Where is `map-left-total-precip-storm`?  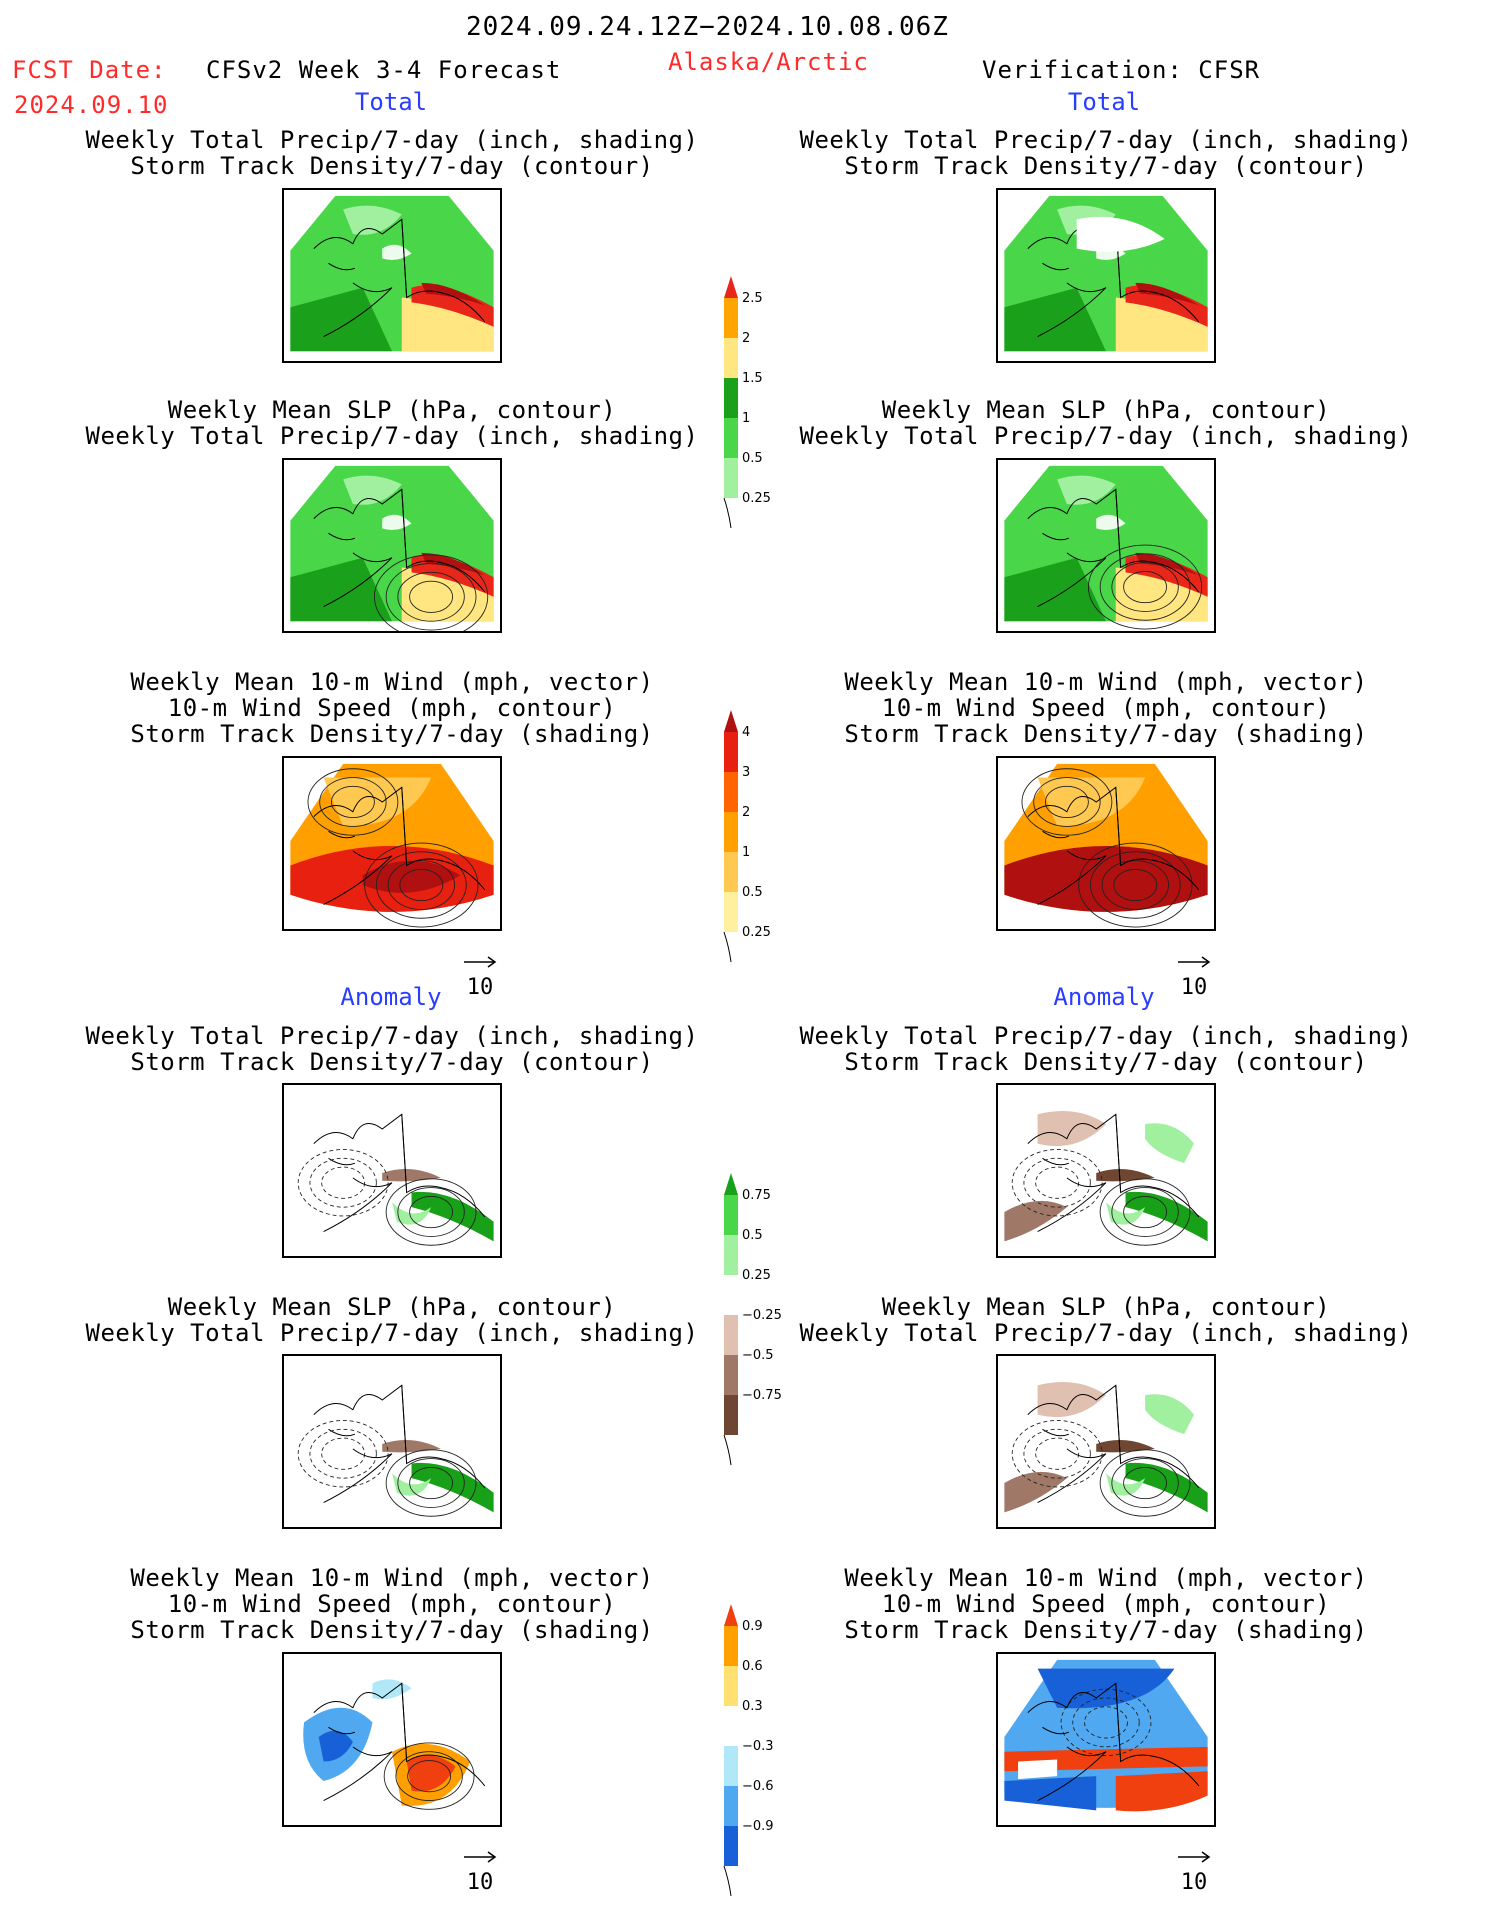
map-left-total-precip-storm is located at coordinates (392, 275).